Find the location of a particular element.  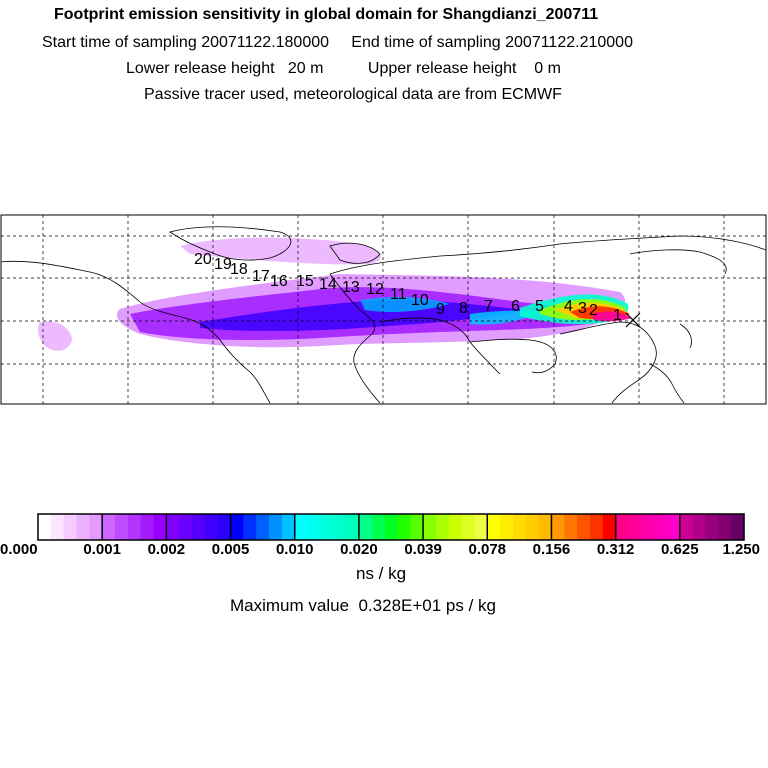

traj-label: 9 is located at coordinates (440, 309).